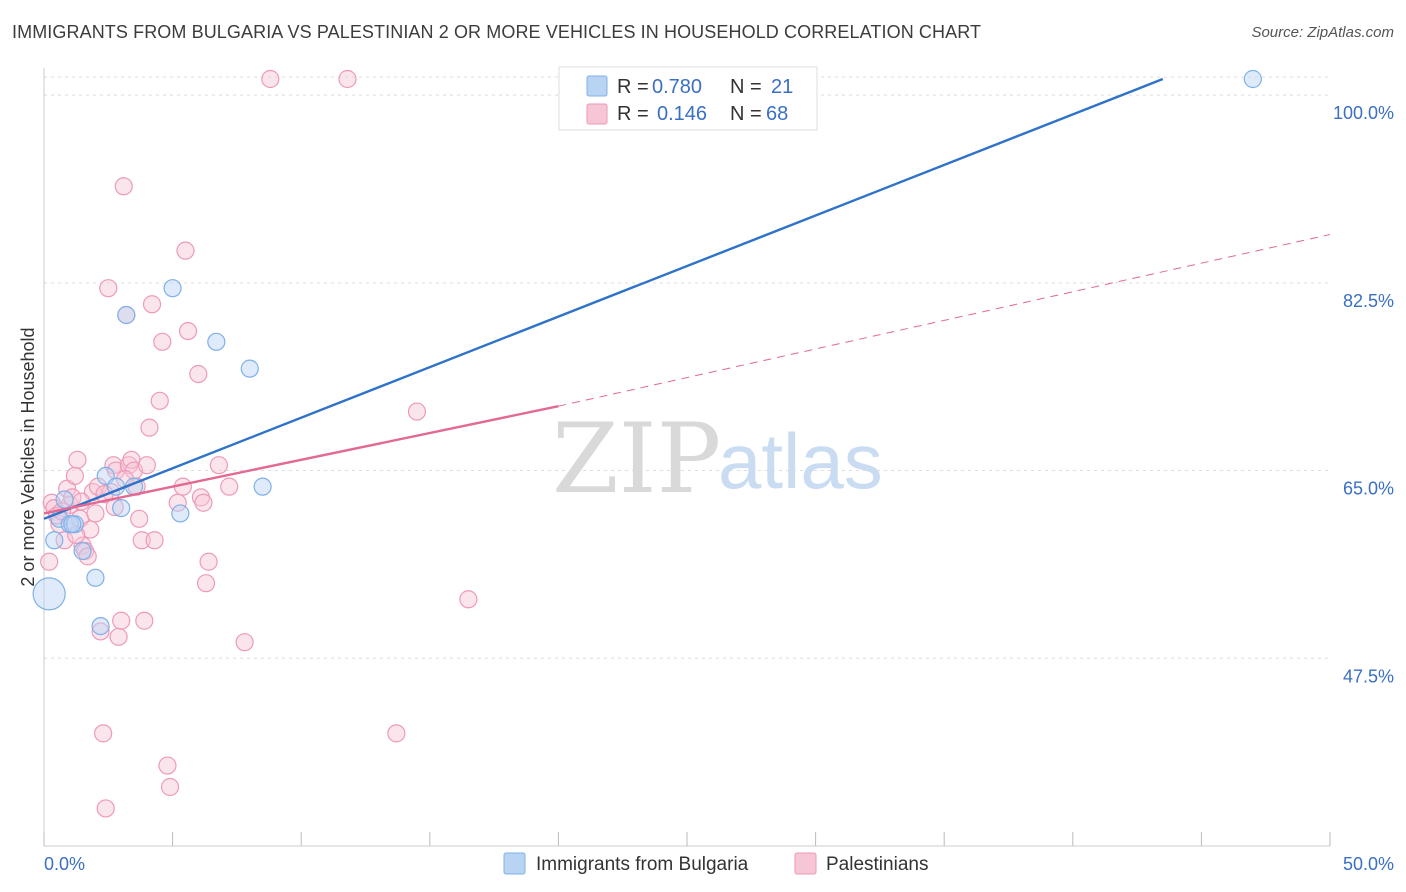 The width and height of the screenshot is (1406, 892). I want to click on legend-n-value-bulgaria: 21, so click(782, 87).